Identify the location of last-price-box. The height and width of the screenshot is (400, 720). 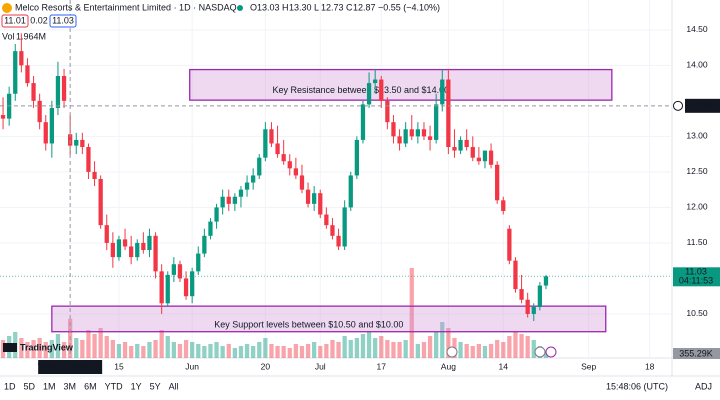
(696, 277).